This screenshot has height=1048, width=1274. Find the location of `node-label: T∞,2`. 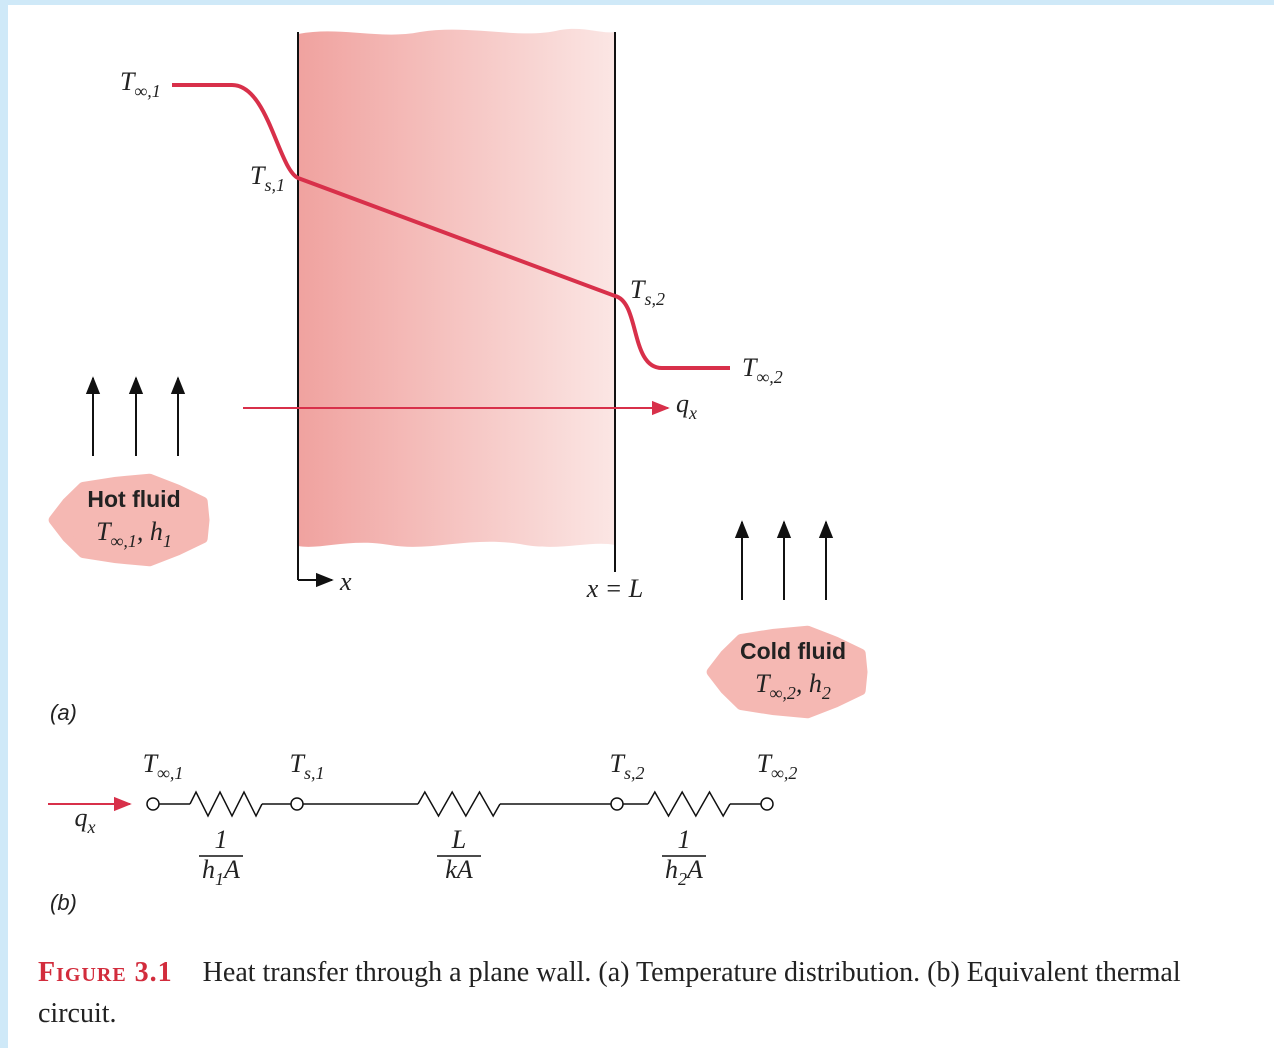

node-label: T∞,2 is located at coordinates (777, 766).